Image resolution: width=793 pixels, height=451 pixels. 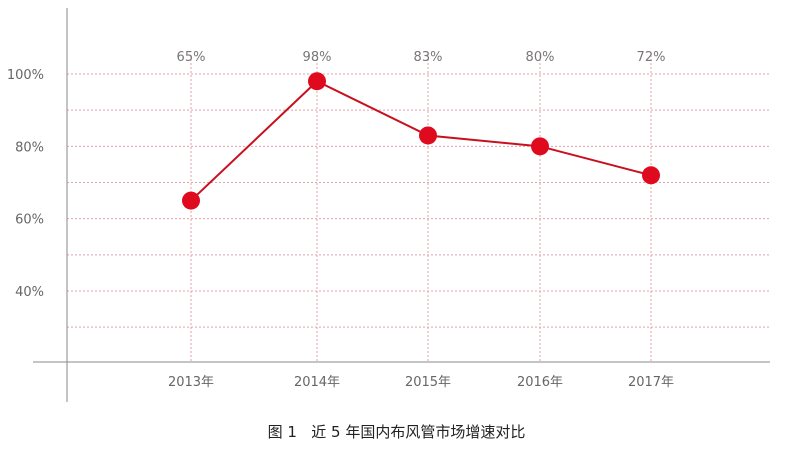 I want to click on data-label-5: 72%, so click(x=651, y=57).